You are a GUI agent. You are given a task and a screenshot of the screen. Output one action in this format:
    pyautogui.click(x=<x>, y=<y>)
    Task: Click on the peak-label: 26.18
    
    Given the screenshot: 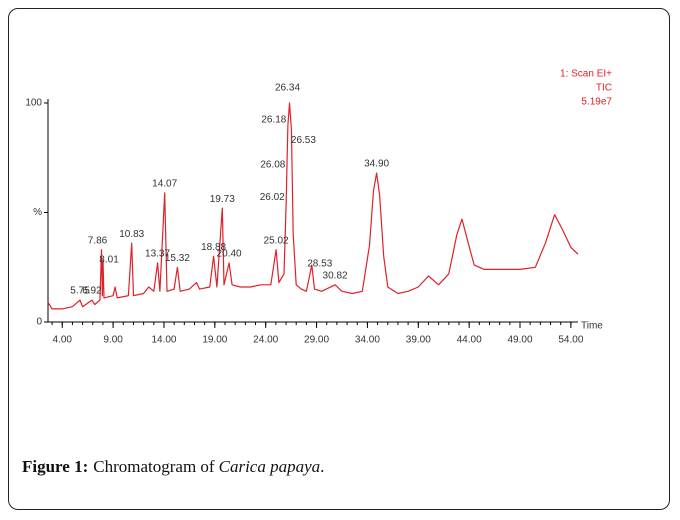 What is the action you would take?
    pyautogui.click(x=273, y=120)
    